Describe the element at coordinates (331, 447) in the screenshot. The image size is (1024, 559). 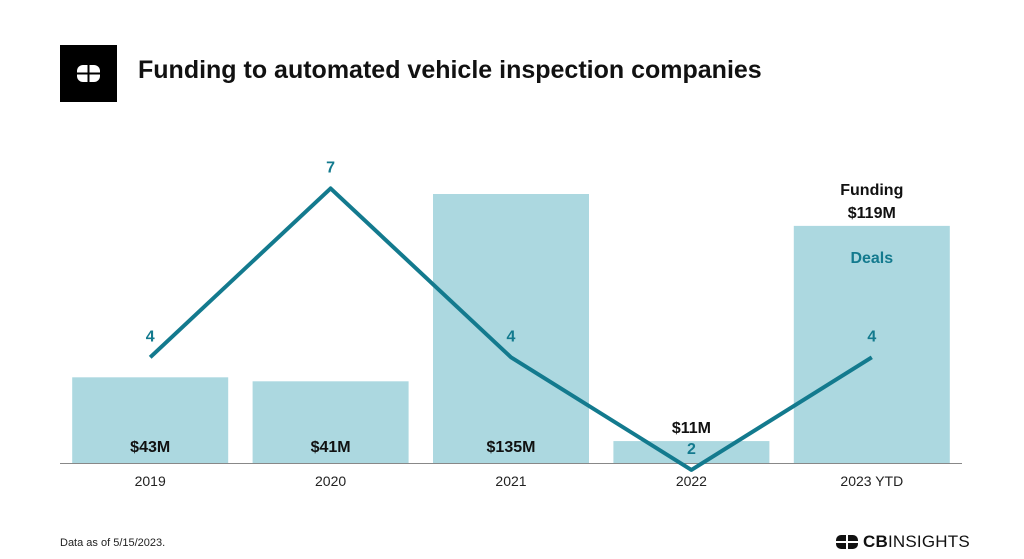
I see `funding-label: $41M` at that location.